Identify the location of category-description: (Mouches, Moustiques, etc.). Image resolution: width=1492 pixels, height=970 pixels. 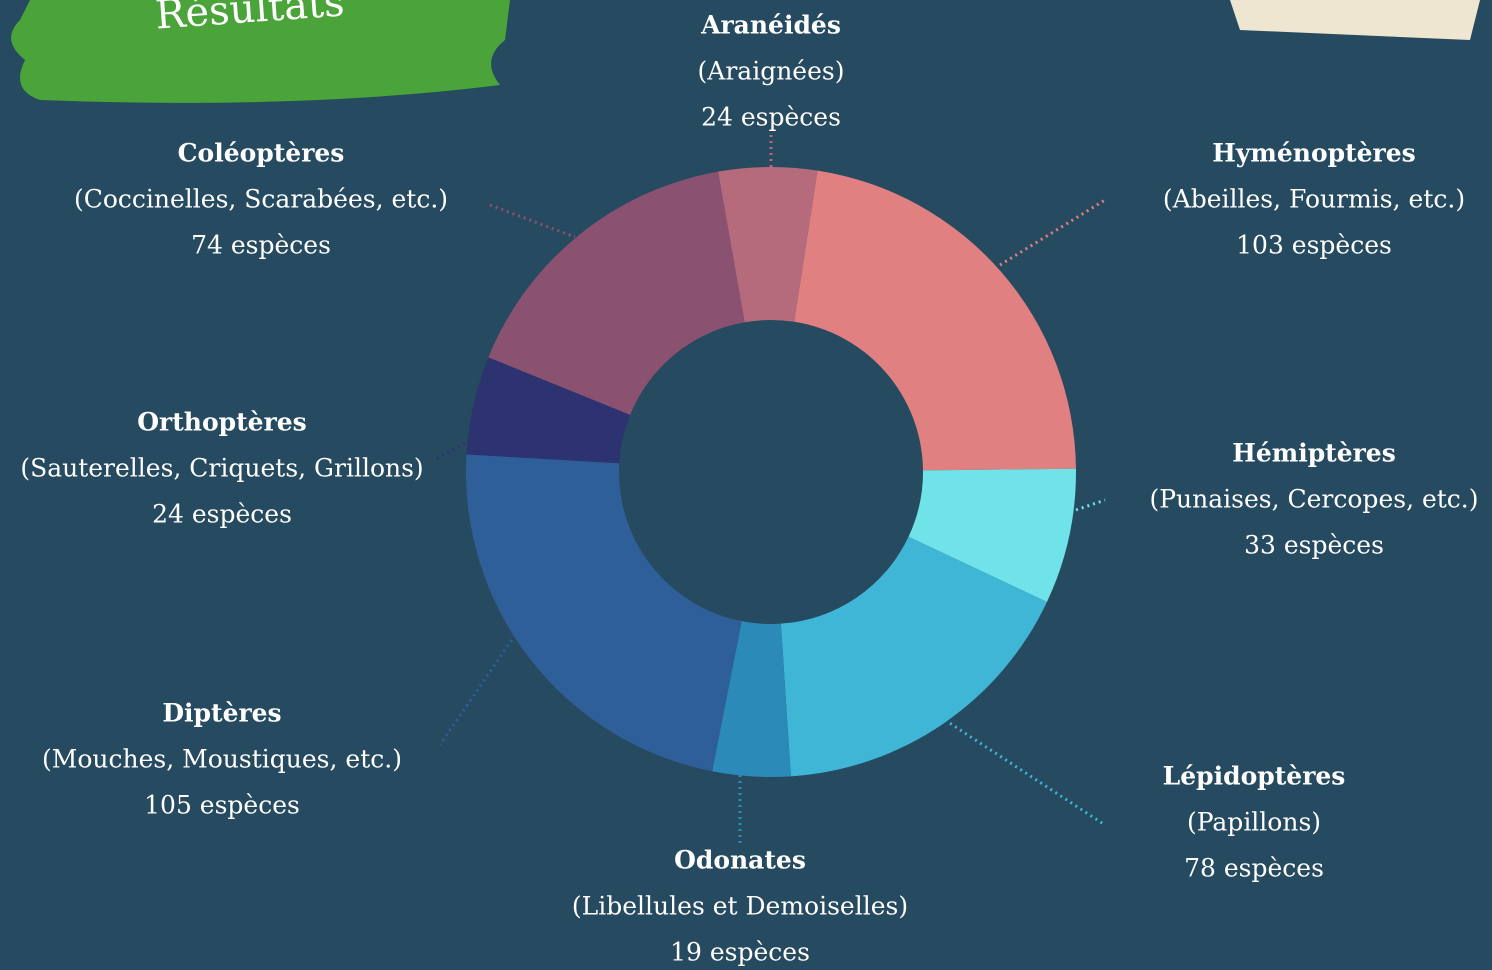
(222, 759).